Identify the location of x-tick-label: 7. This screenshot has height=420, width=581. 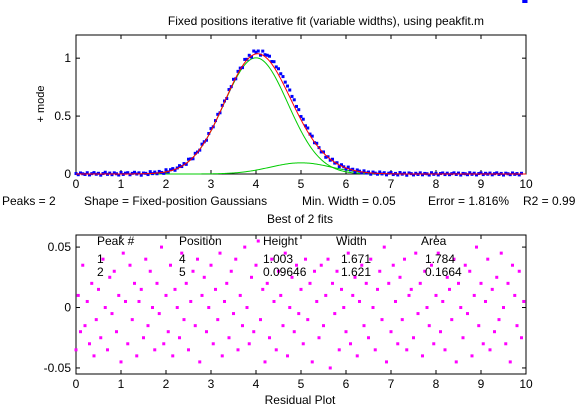
(391, 184).